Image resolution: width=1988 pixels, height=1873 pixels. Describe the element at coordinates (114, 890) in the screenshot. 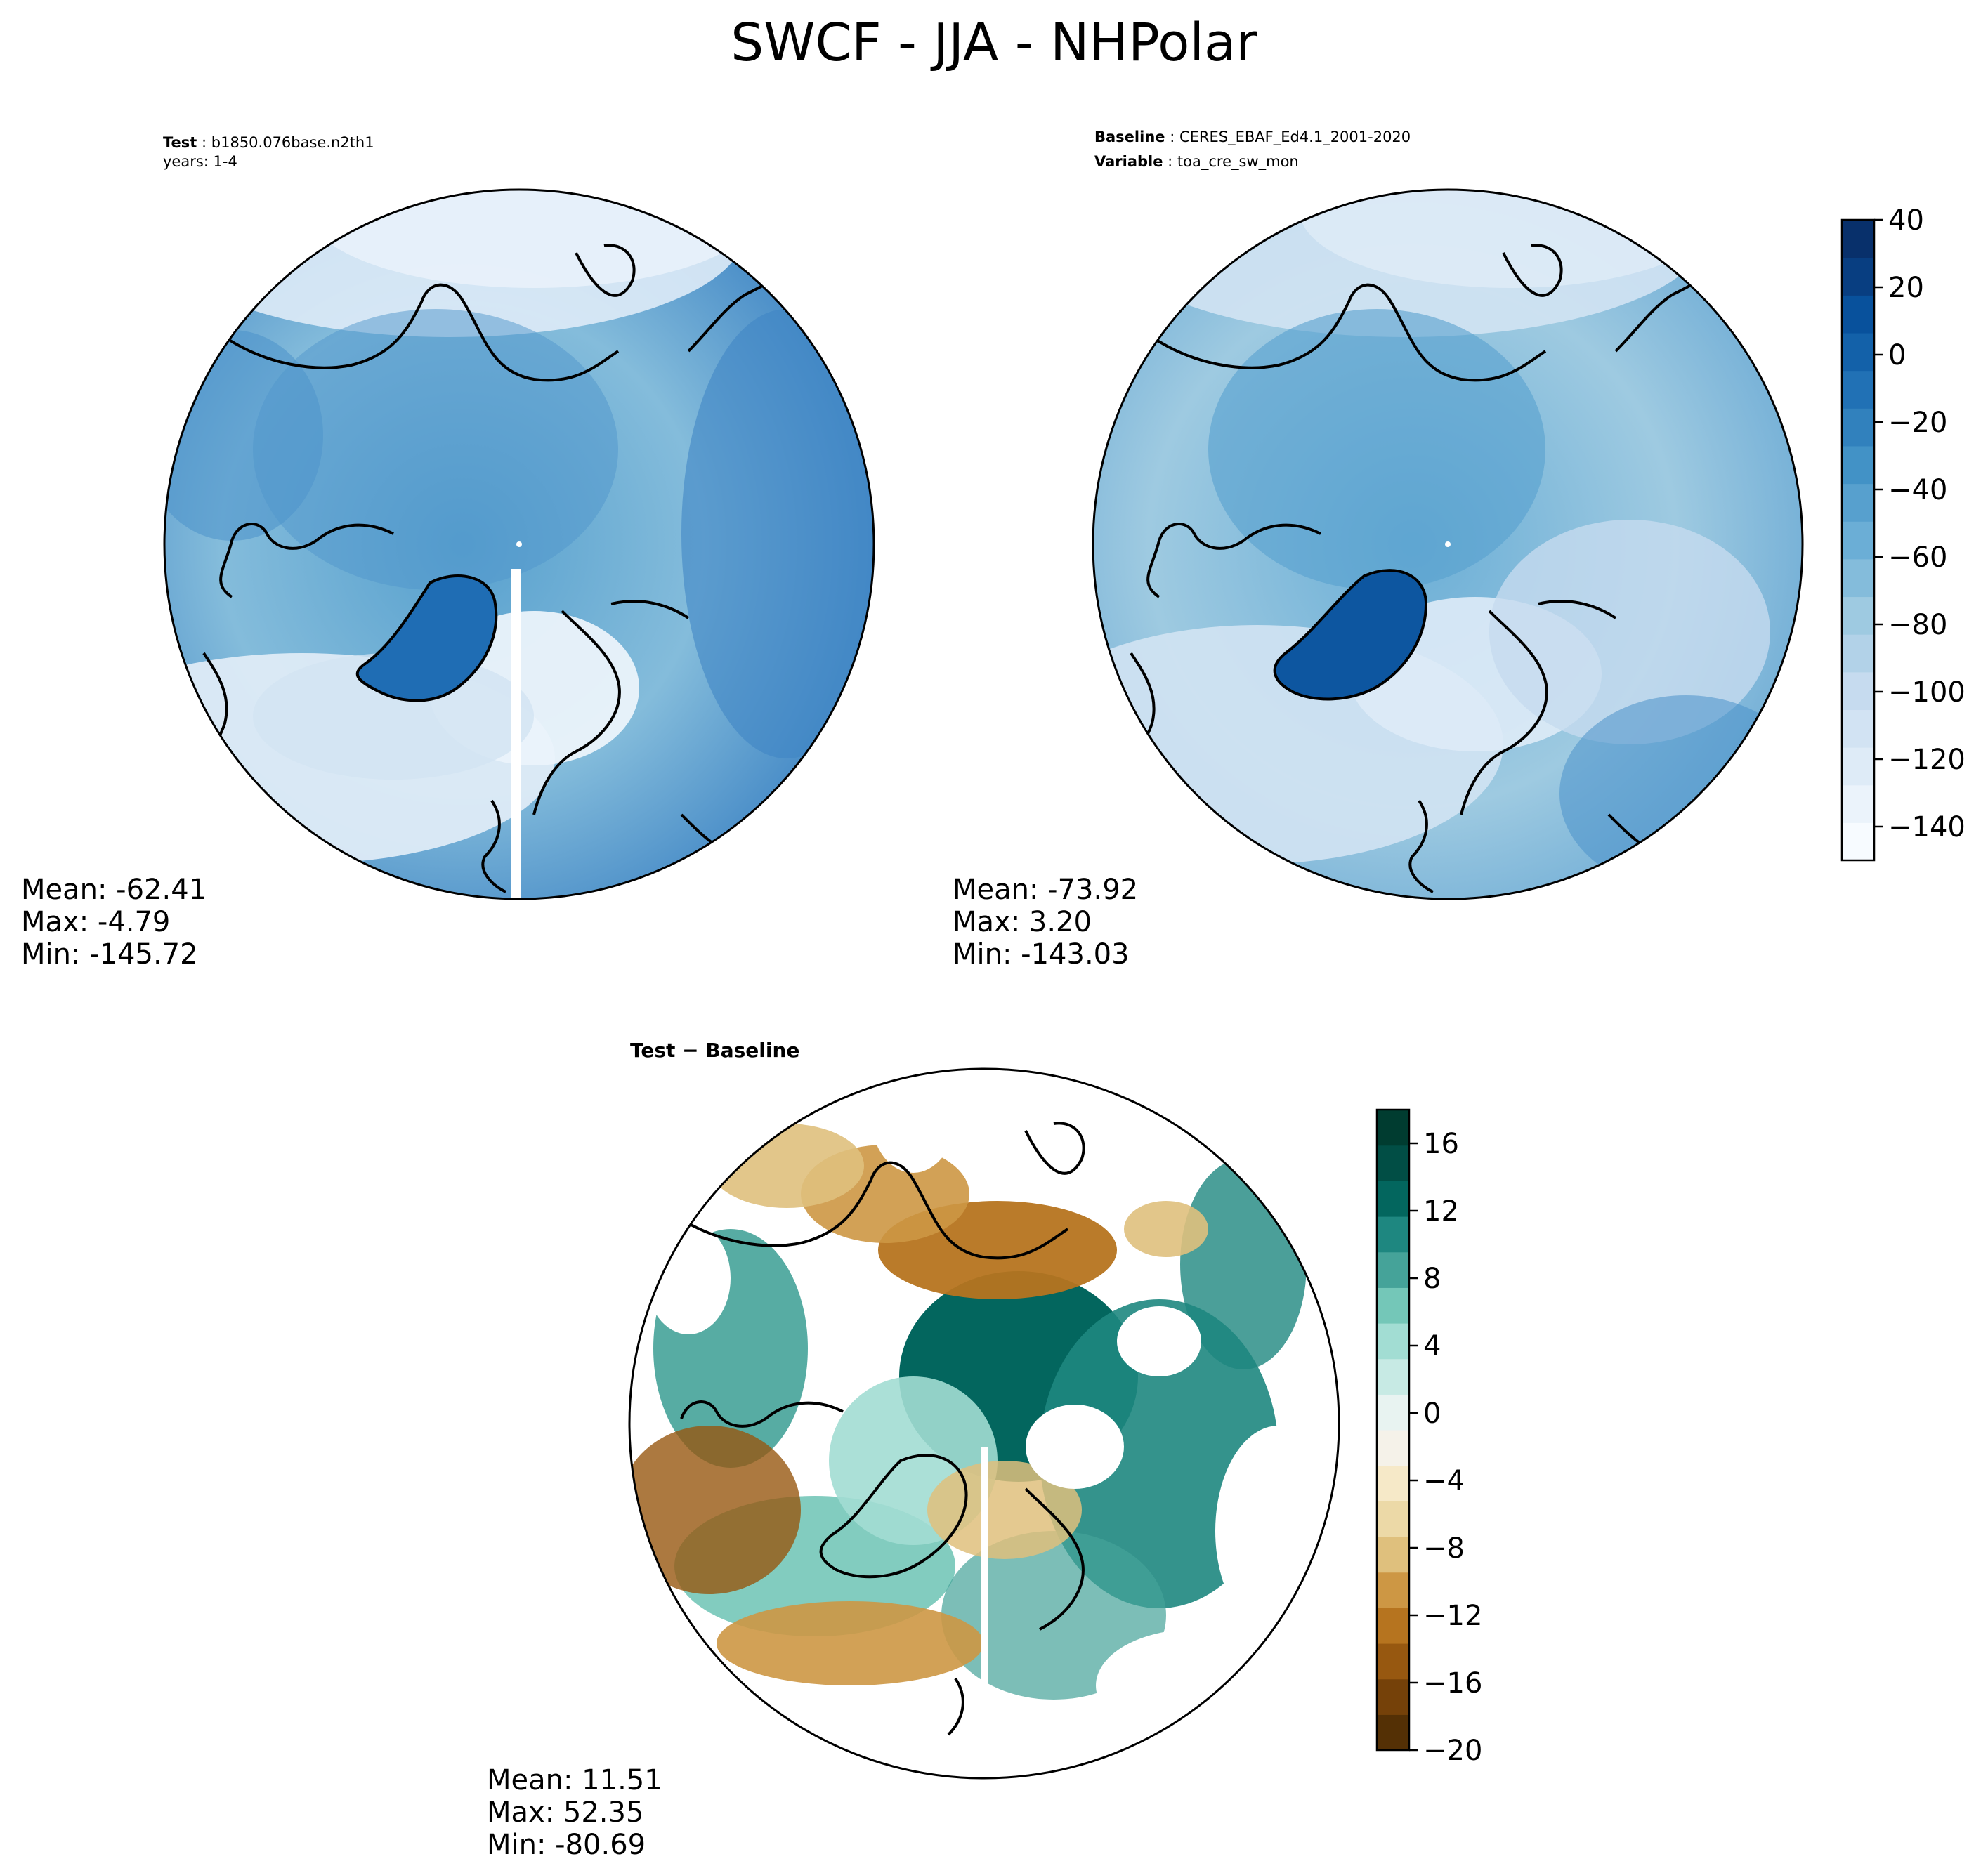

I see `test-stat-mean: Mean: -62.41` at that location.